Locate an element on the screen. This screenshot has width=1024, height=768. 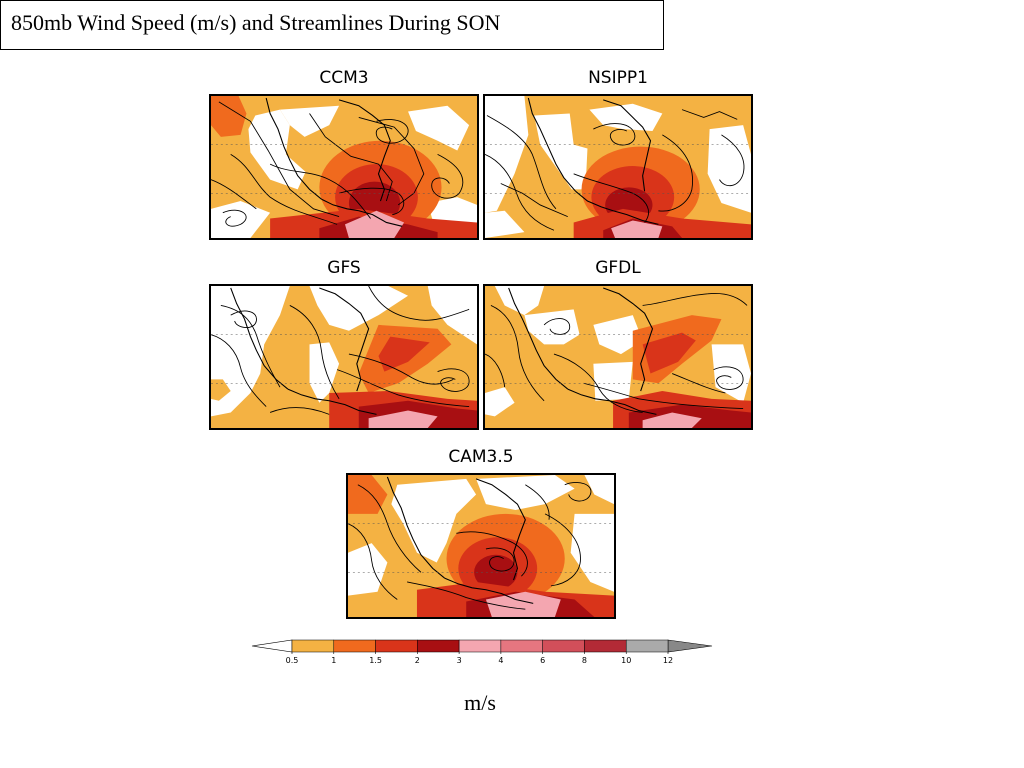
map-gfdl is located at coordinates (618, 357).